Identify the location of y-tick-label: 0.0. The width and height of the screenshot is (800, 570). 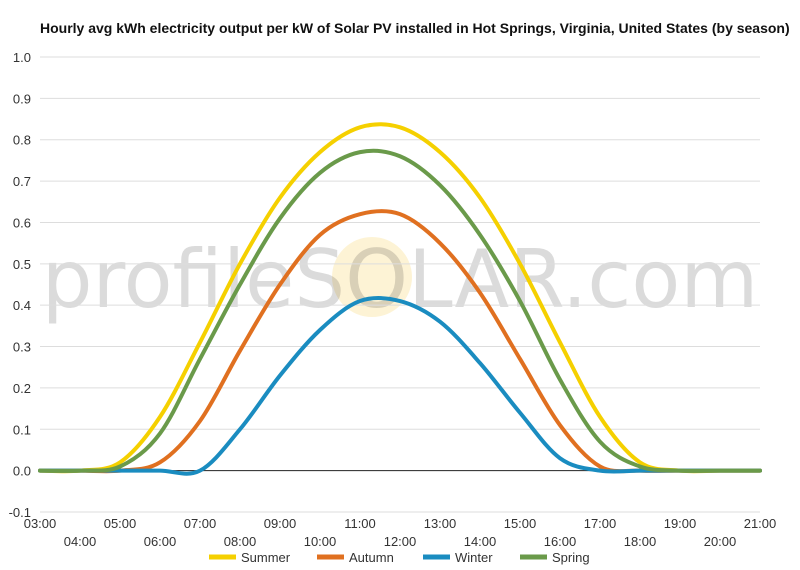
(22, 471).